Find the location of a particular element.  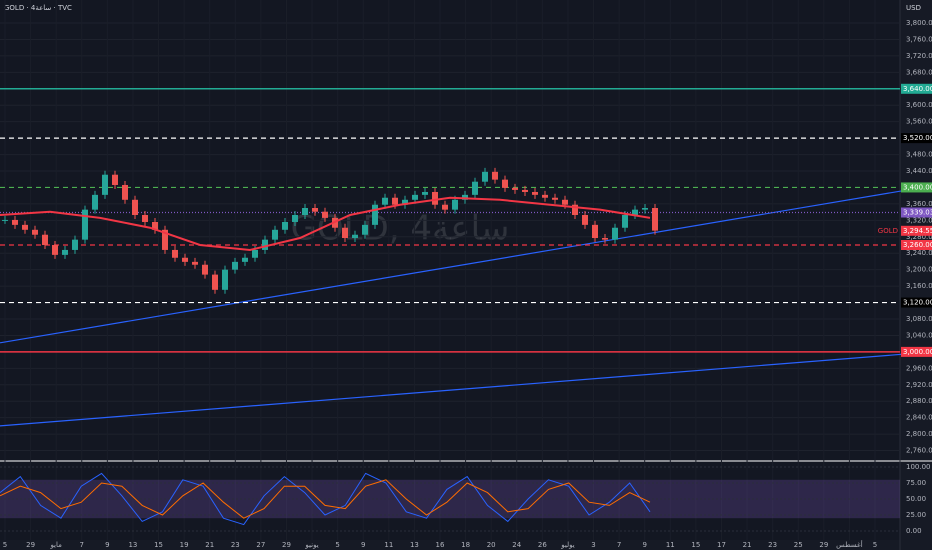

currency: USD is located at coordinates (913, 8).